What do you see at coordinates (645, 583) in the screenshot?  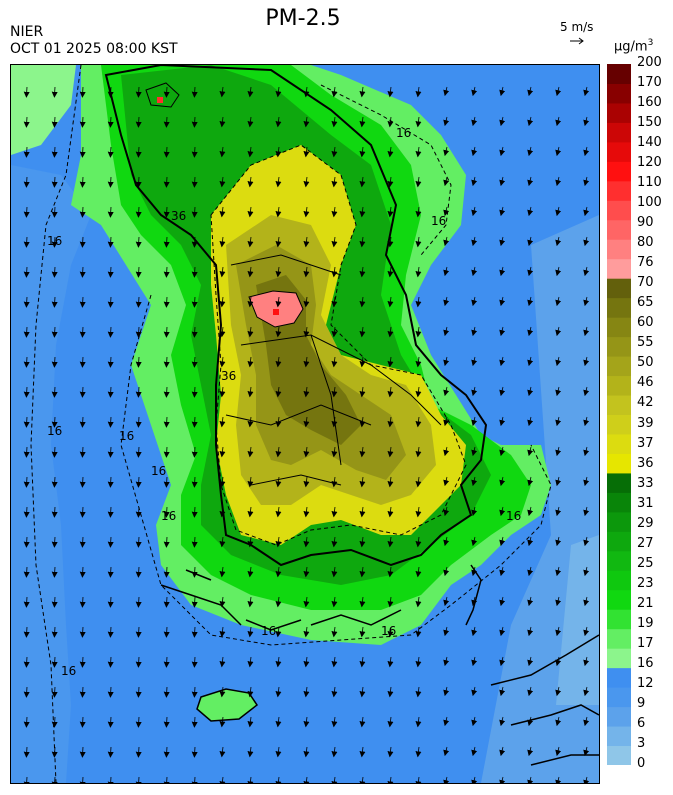 I see `colorbar-tick-label: 23` at bounding box center [645, 583].